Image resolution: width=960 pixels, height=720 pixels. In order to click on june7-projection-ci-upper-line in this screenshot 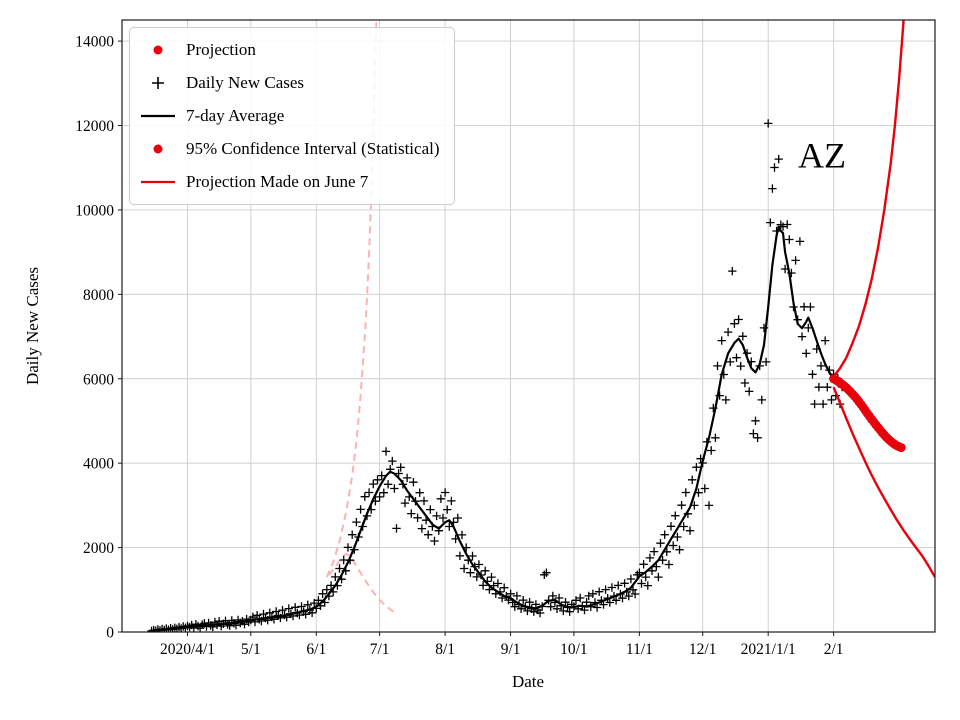, I will do `click(351, 299)`.